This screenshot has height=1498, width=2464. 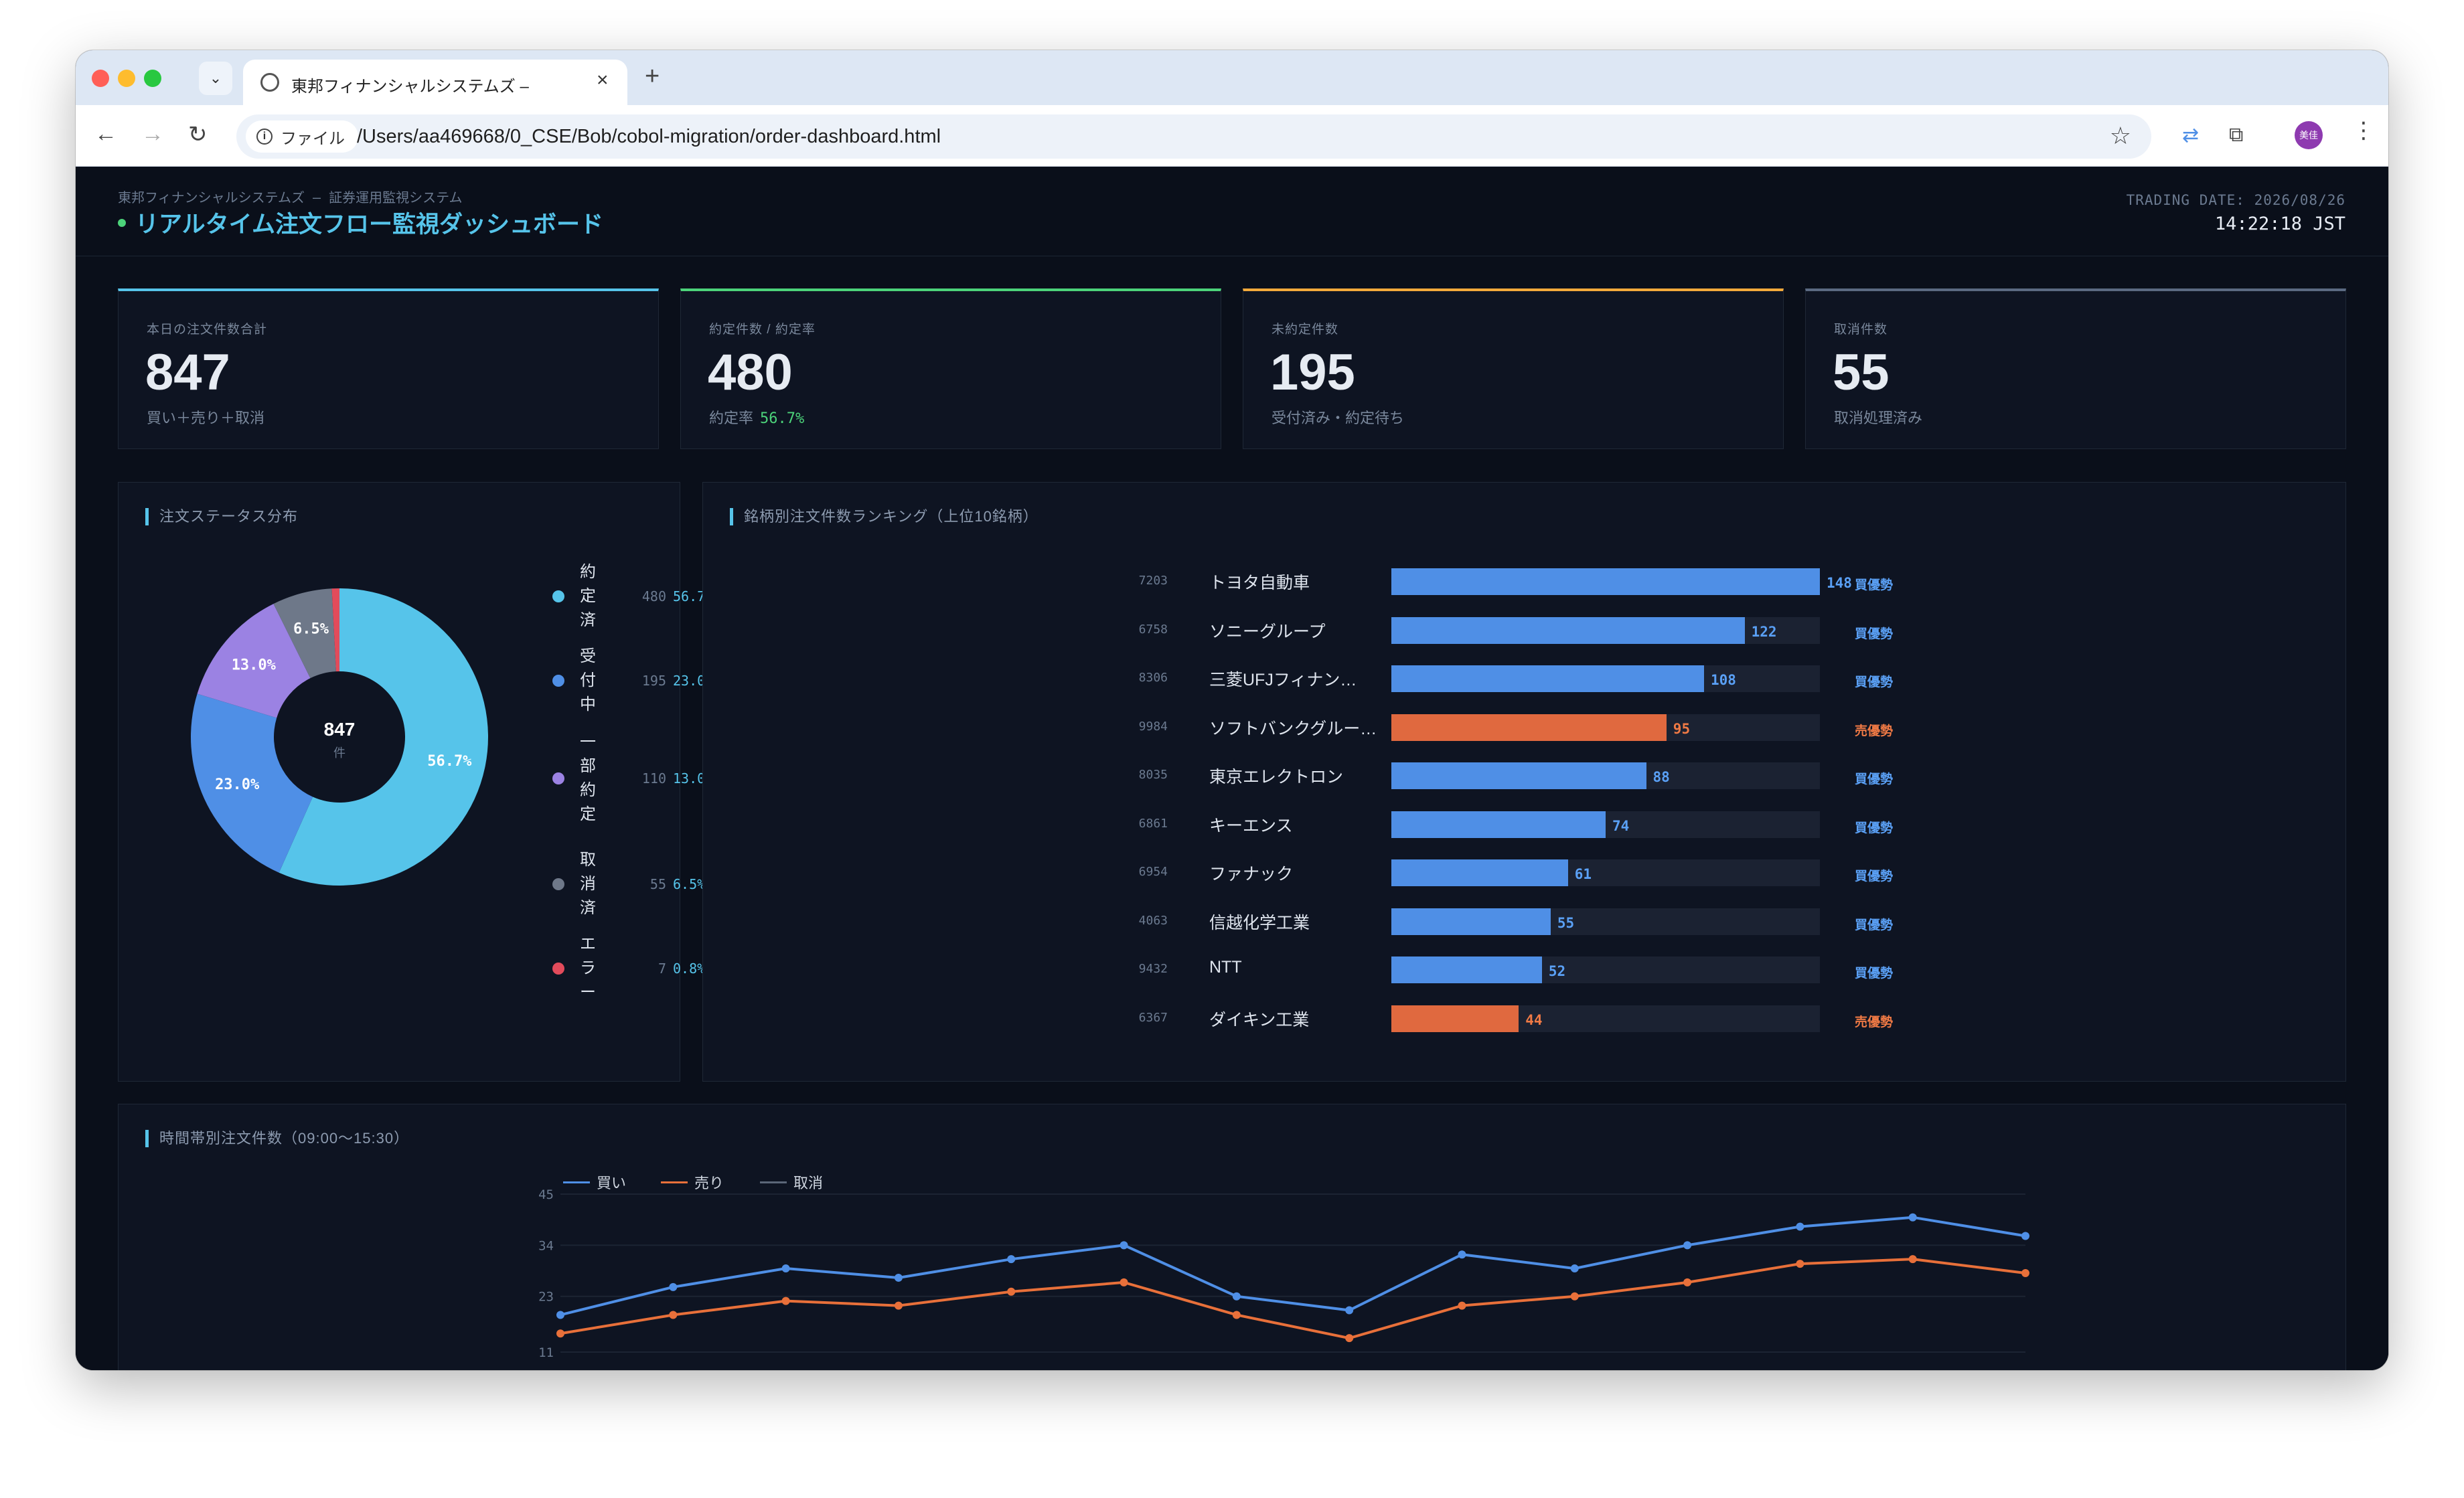 I want to click on line-legend-item: 取消, so click(x=791, y=1182).